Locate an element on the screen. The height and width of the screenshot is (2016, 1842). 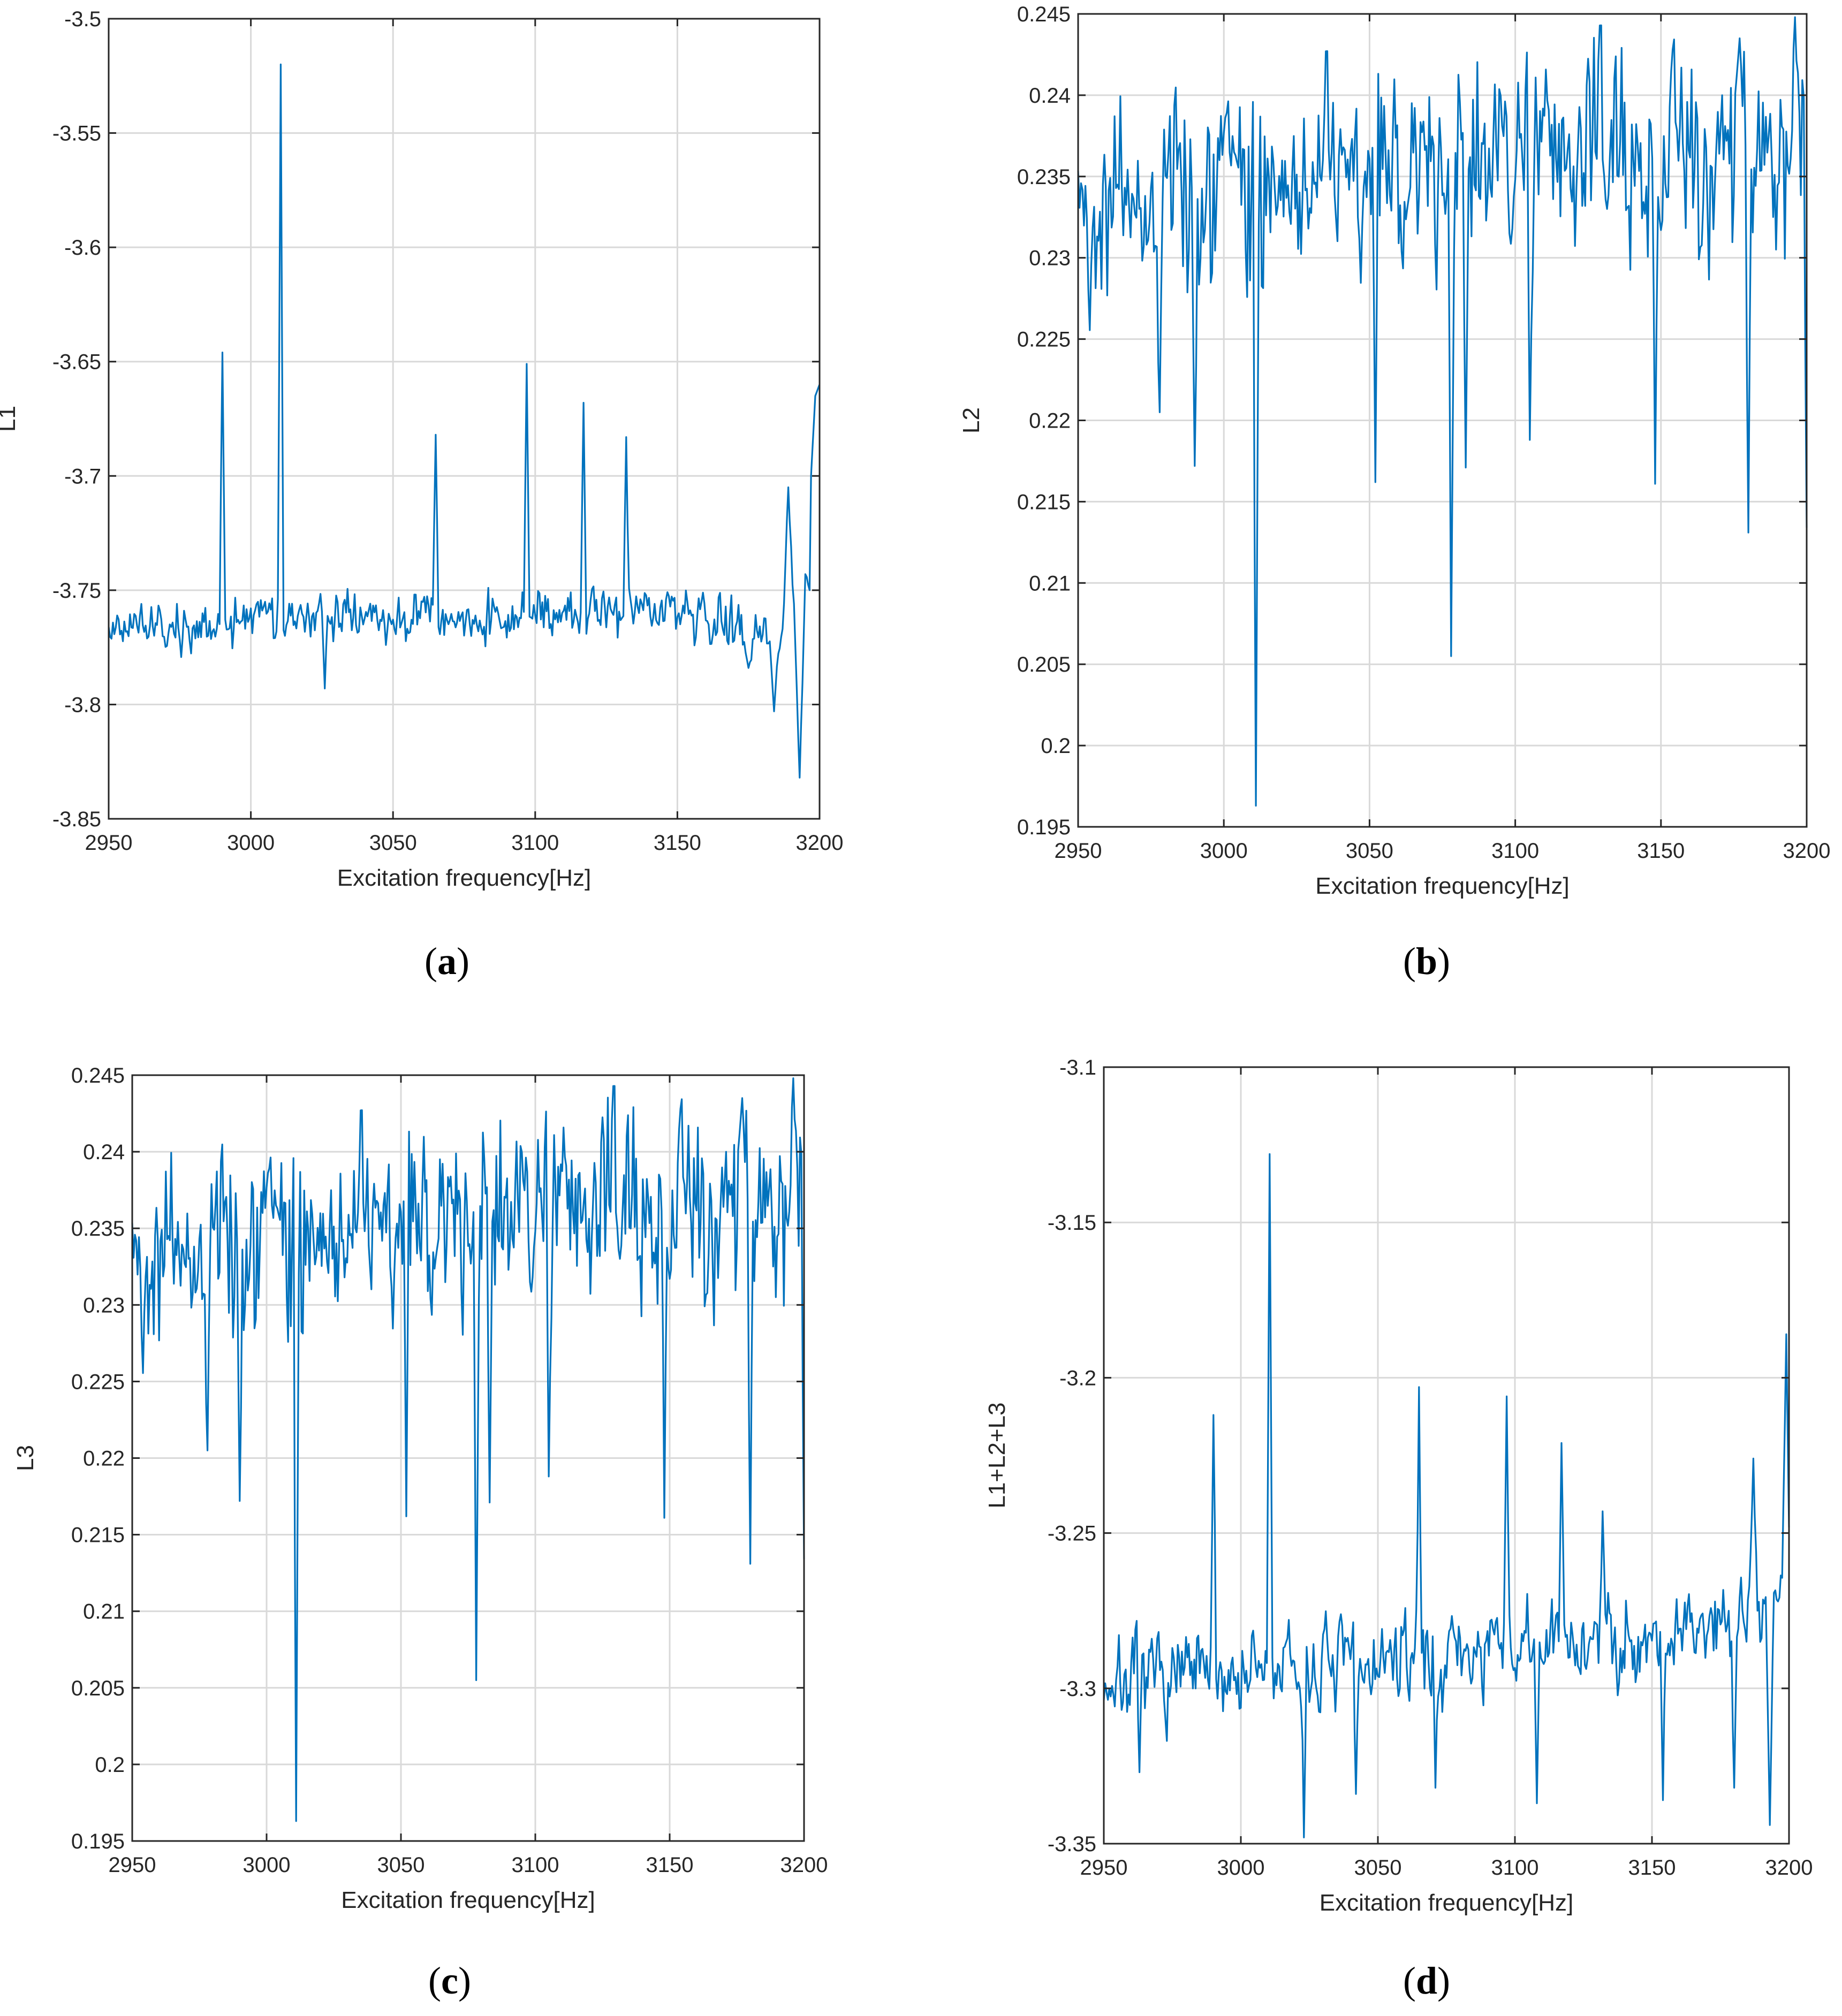
panel-caption-letter: d is located at coordinates (1426, 1980).